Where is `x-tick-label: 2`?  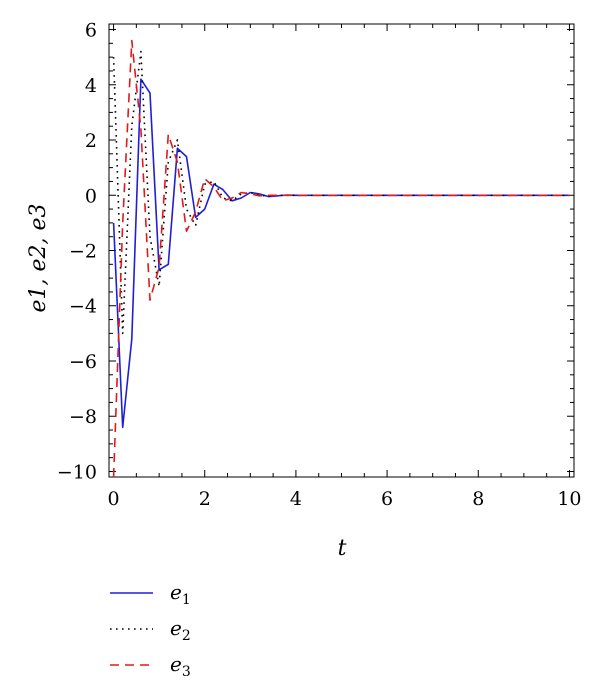
x-tick-label: 2 is located at coordinates (205, 499).